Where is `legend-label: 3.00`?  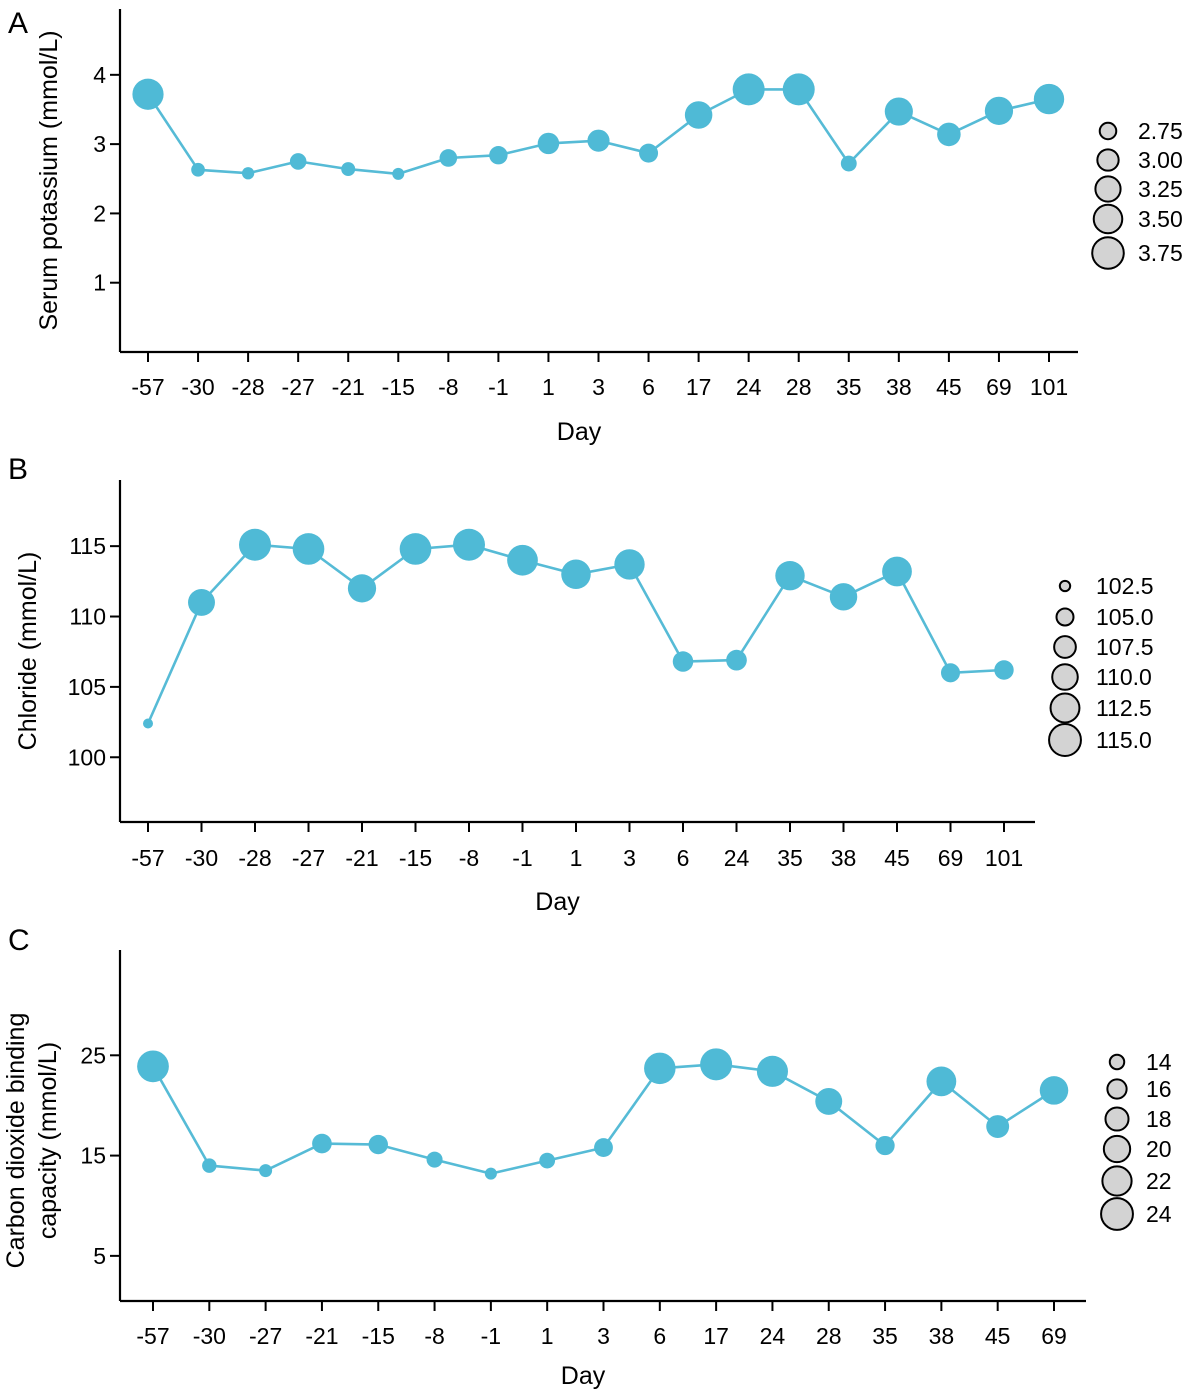
legend-label: 3.00 is located at coordinates (1160, 160).